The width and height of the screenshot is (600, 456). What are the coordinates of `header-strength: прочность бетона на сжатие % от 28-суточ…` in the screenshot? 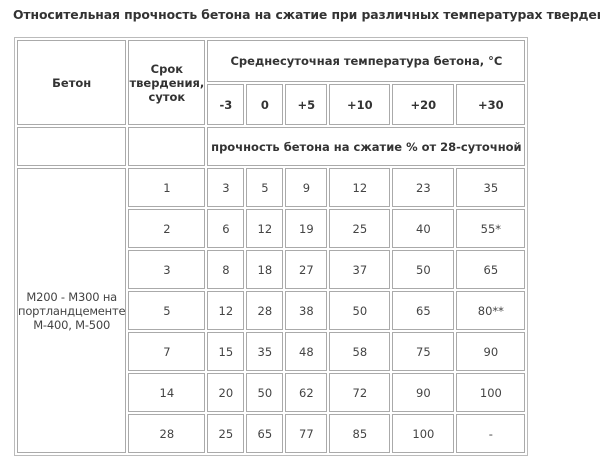 It's located at (366, 146).